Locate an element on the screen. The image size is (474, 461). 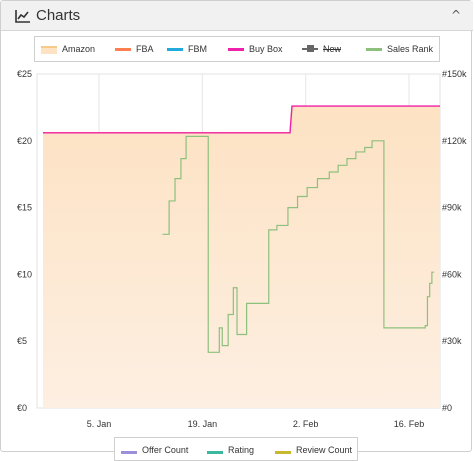
chart-legend: Amazon FBA FBM Buy Box New Sales Rank is located at coordinates (237, 49).